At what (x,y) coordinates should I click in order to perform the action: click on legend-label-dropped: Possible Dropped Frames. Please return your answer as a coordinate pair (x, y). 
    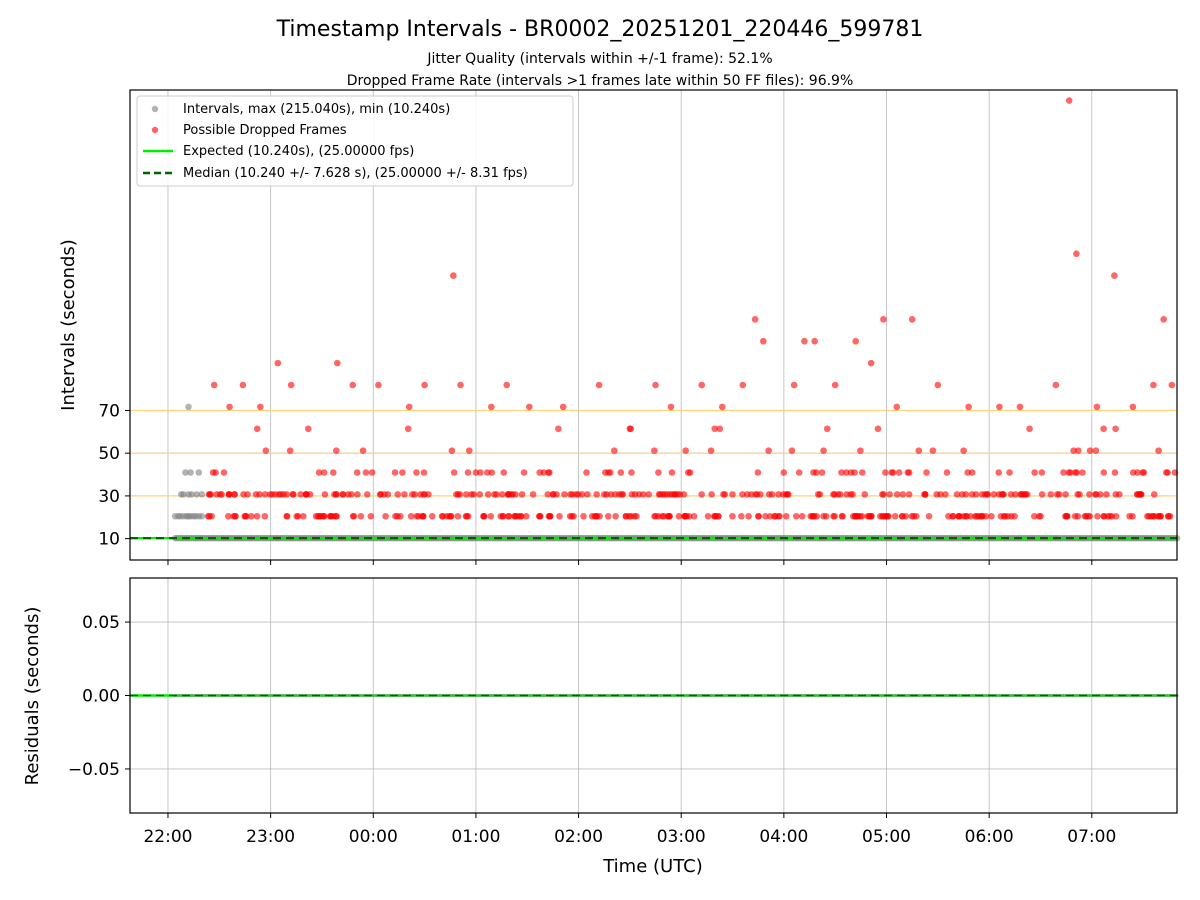
    Looking at the image, I should click on (265, 130).